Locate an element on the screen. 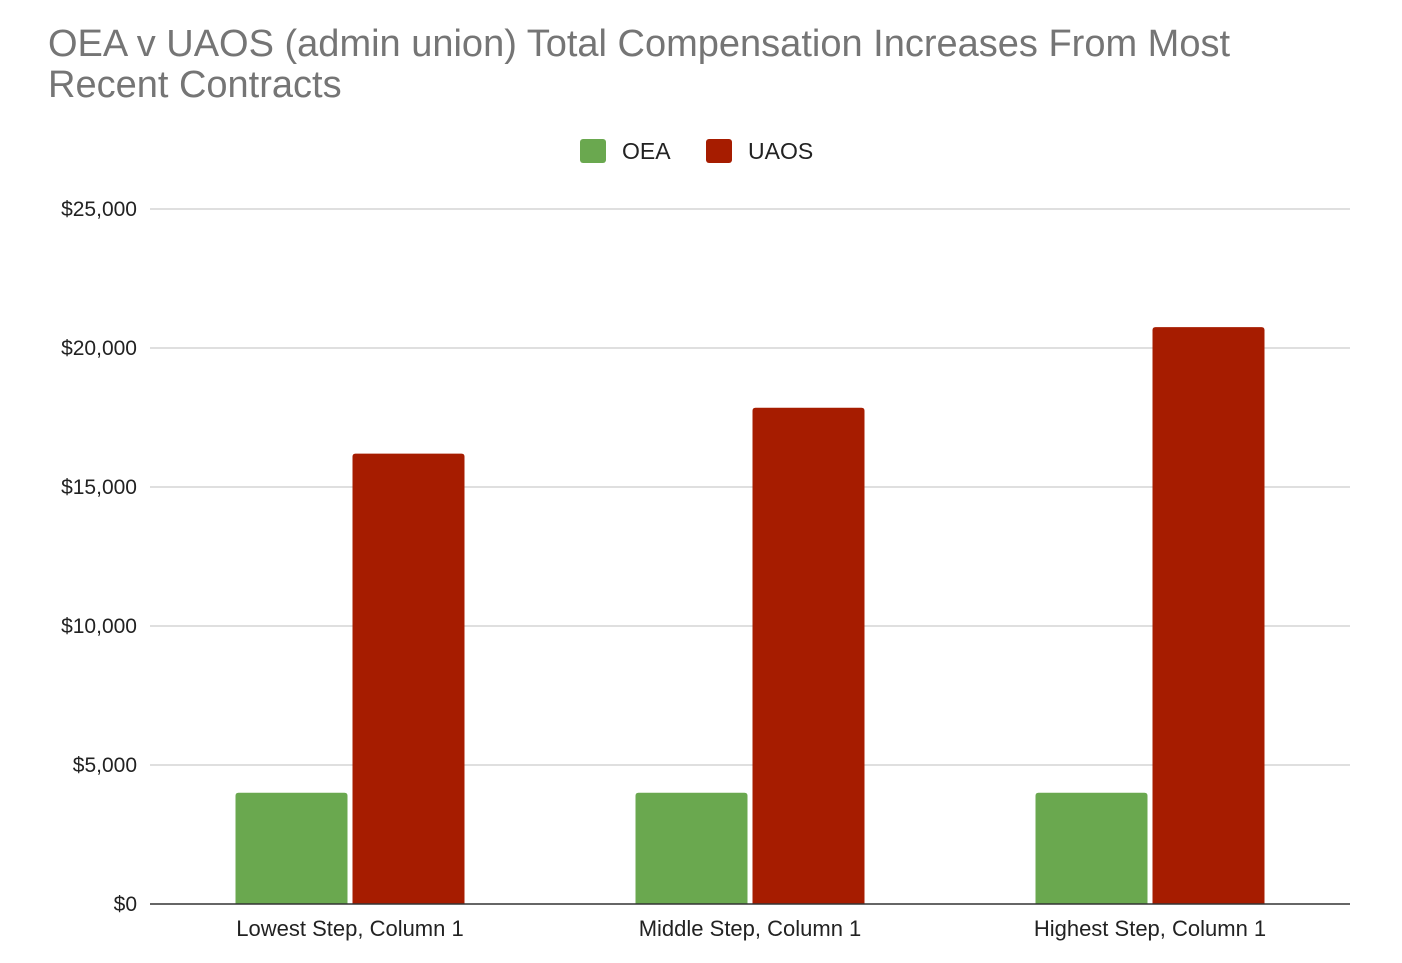 This screenshot has width=1402, height=963. x-tick-label: Middle Step, Column 1 is located at coordinates (750, 928).